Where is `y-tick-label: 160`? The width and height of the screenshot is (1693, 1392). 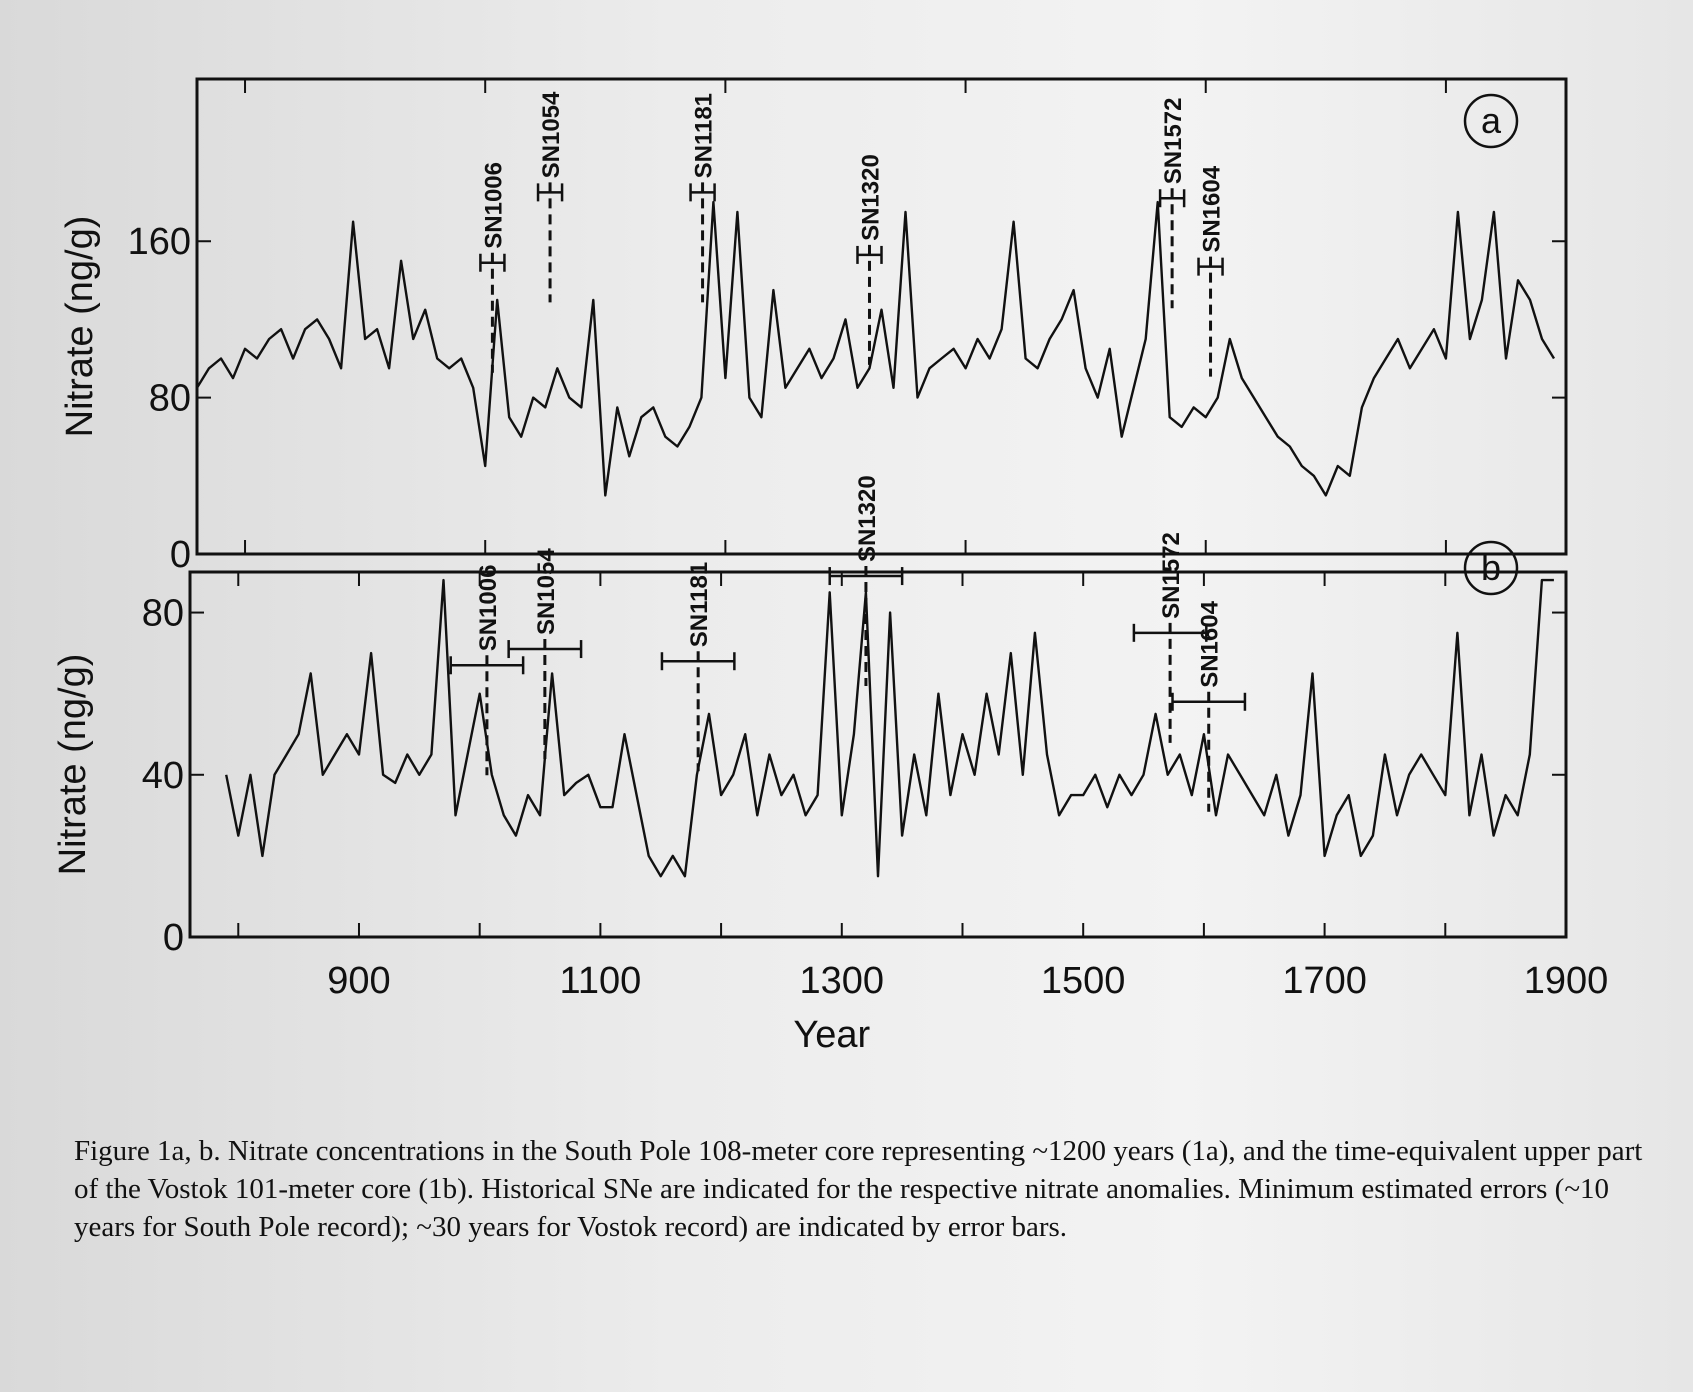
y-tick-label: 160 is located at coordinates (159, 242).